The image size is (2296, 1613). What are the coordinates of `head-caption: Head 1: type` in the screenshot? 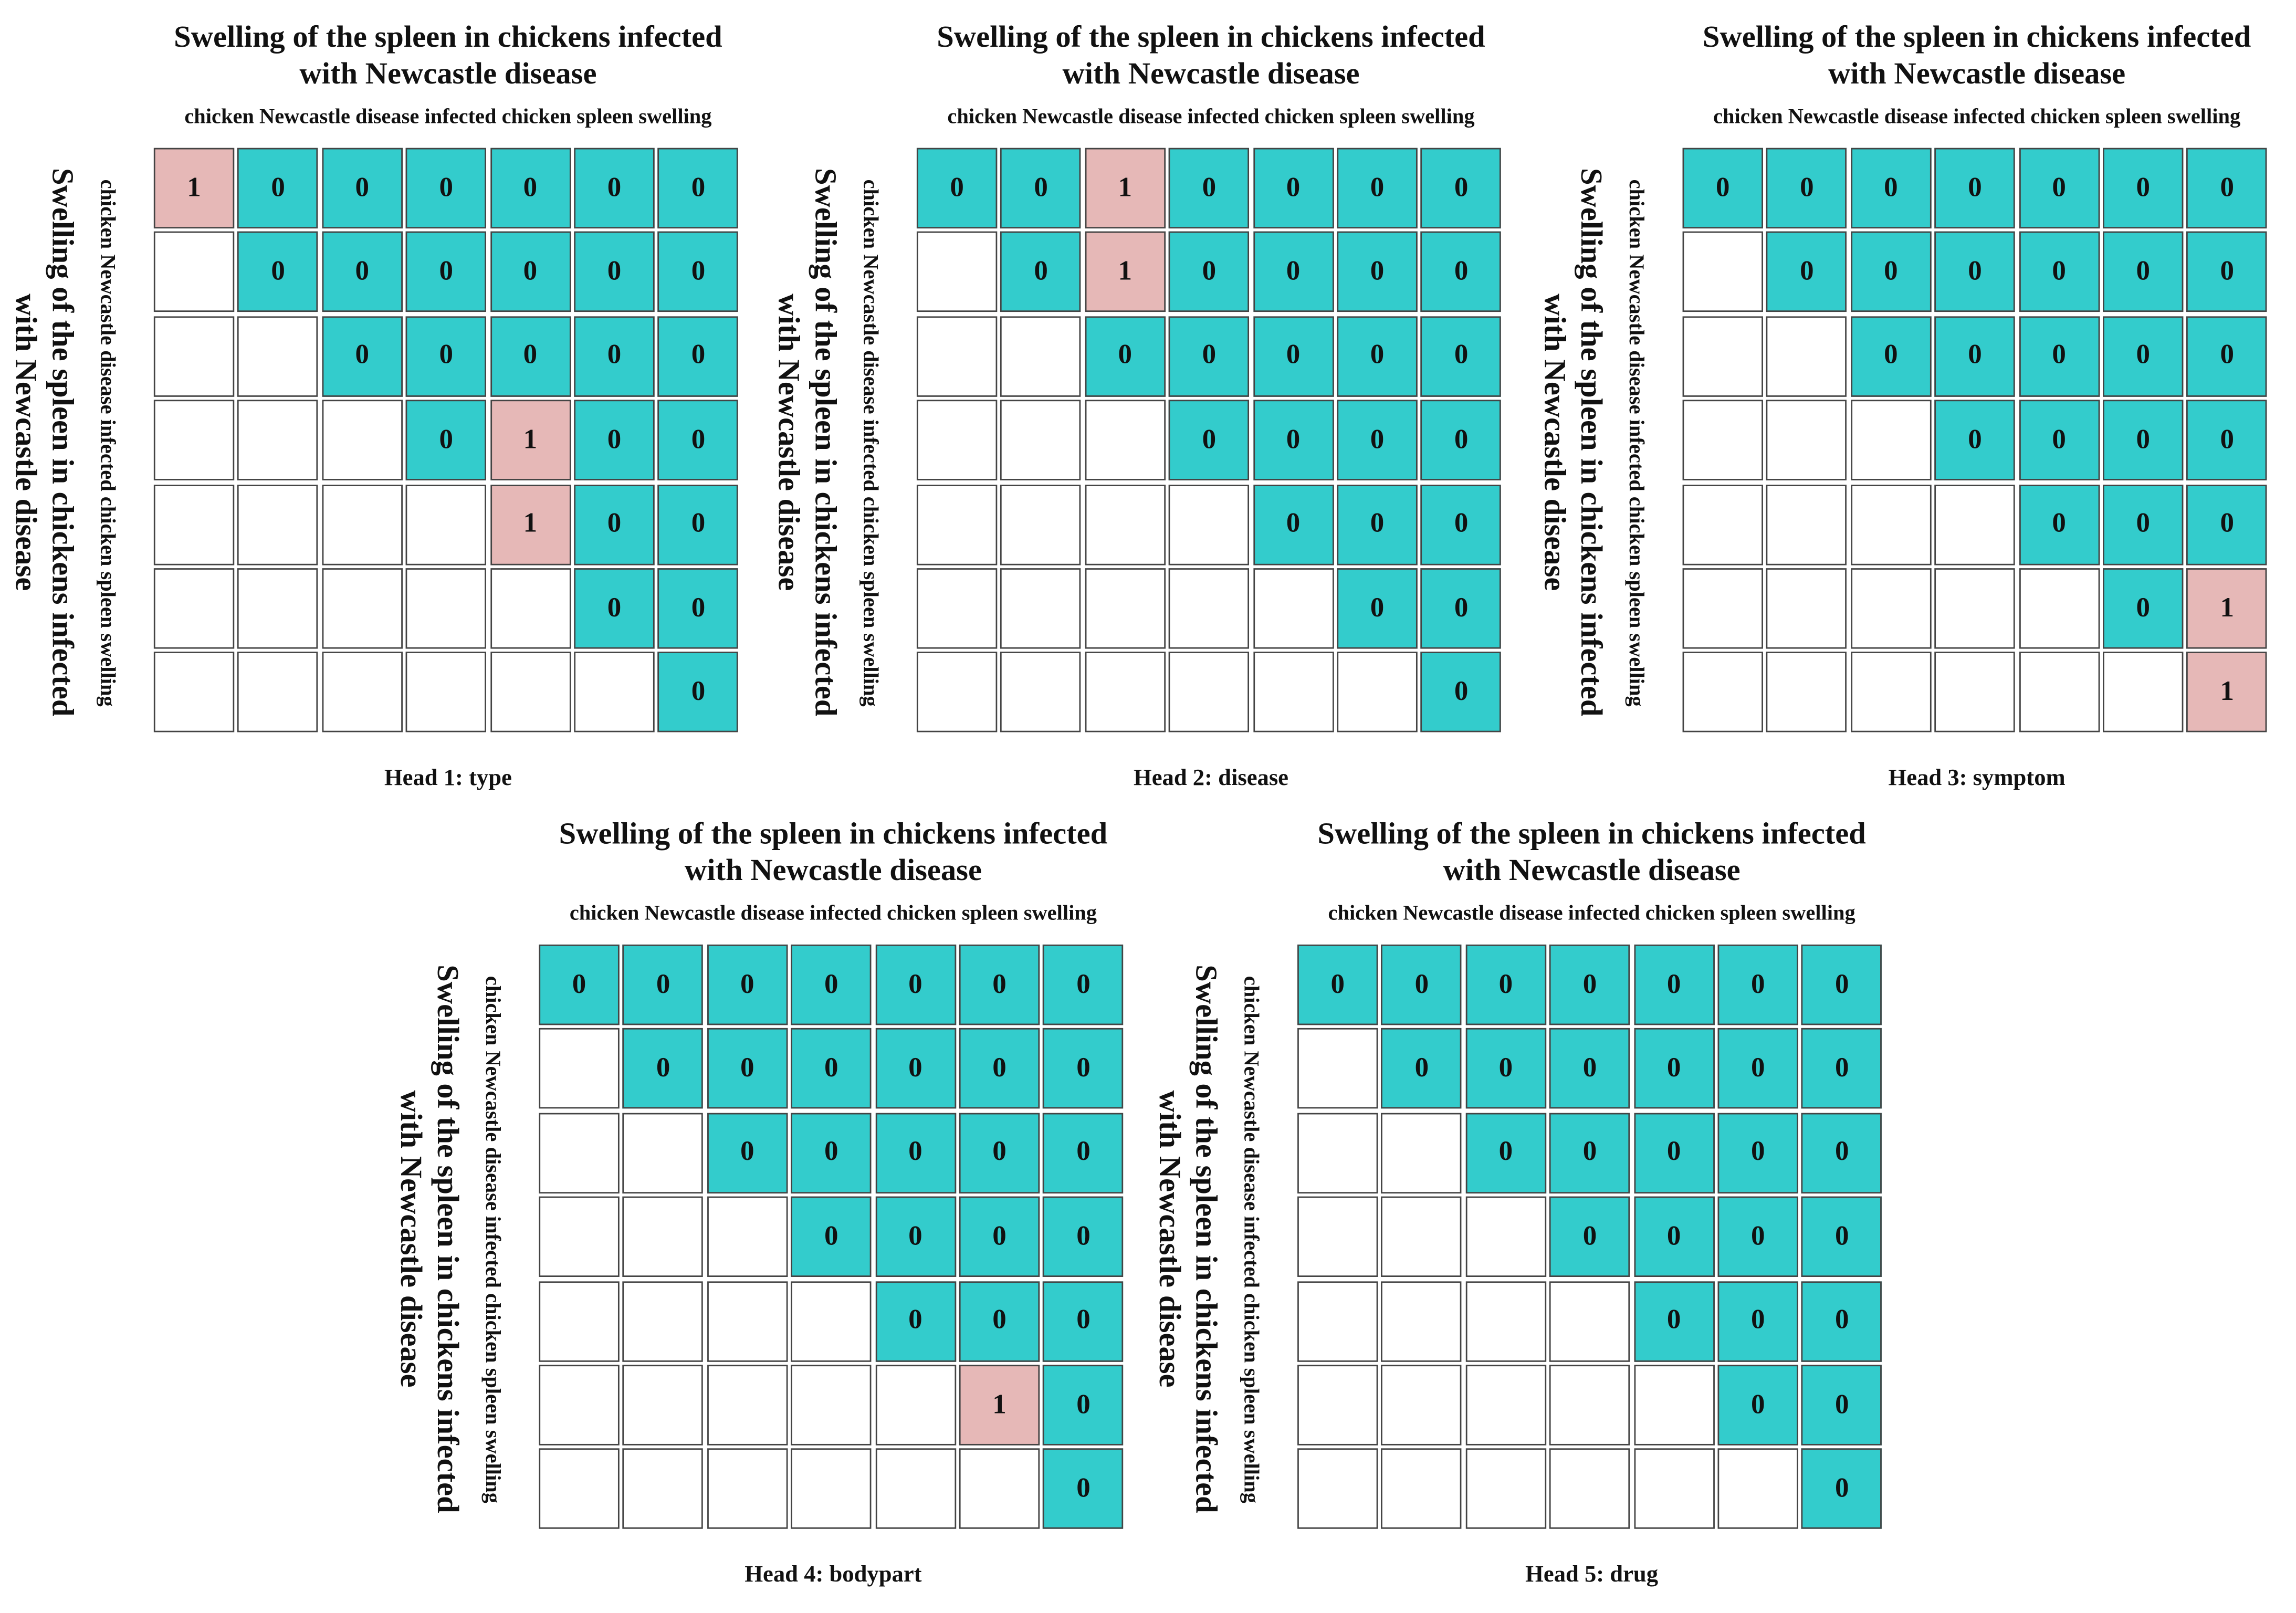 It's located at (448, 778).